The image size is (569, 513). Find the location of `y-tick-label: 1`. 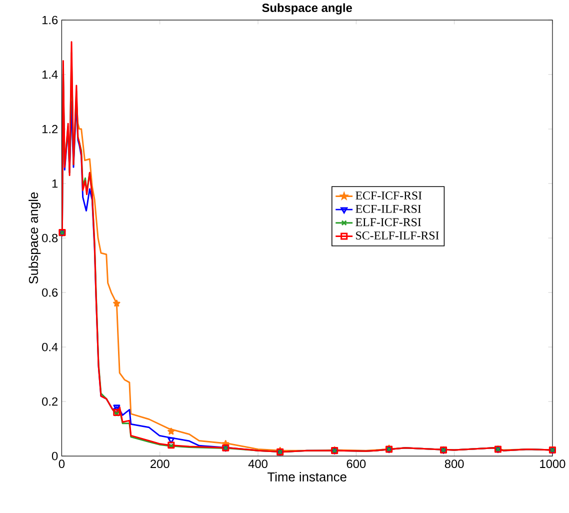

y-tick-label: 1 is located at coordinates (55, 184).